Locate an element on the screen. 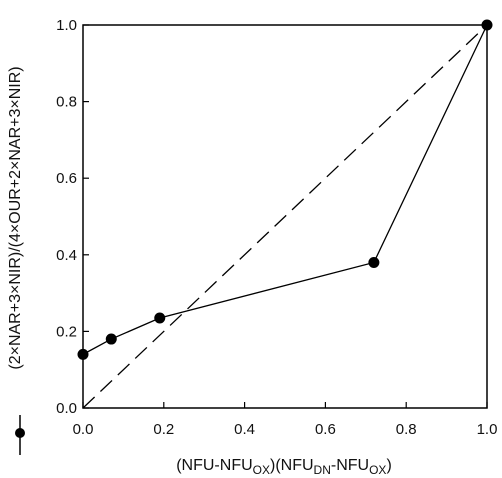  y-tick-label: 0.2 is located at coordinates (66, 331).